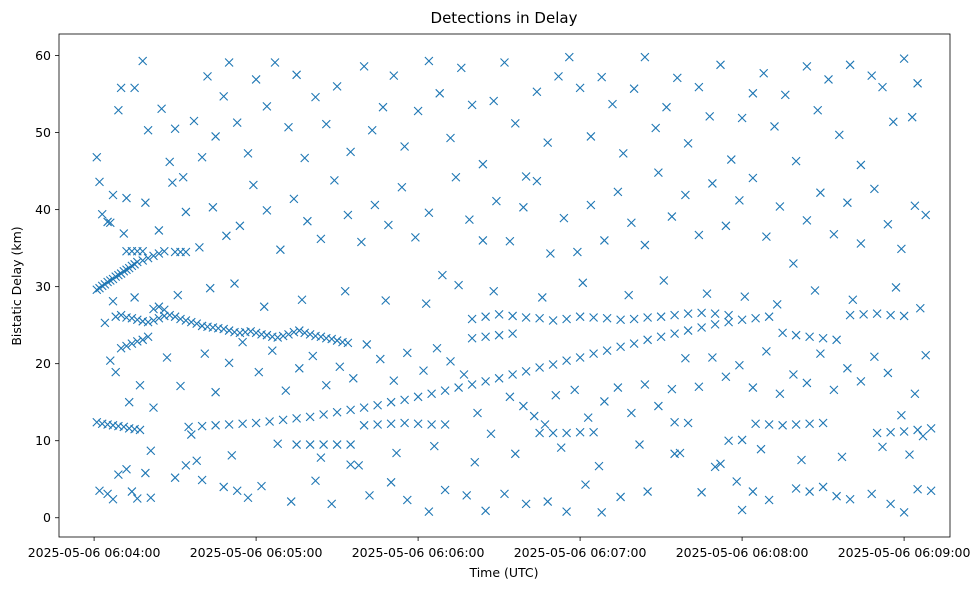 The width and height of the screenshot is (979, 590). Describe the element at coordinates (16, 285) in the screenshot. I see `y-axis-label: Bistatic Delay (km)` at that location.